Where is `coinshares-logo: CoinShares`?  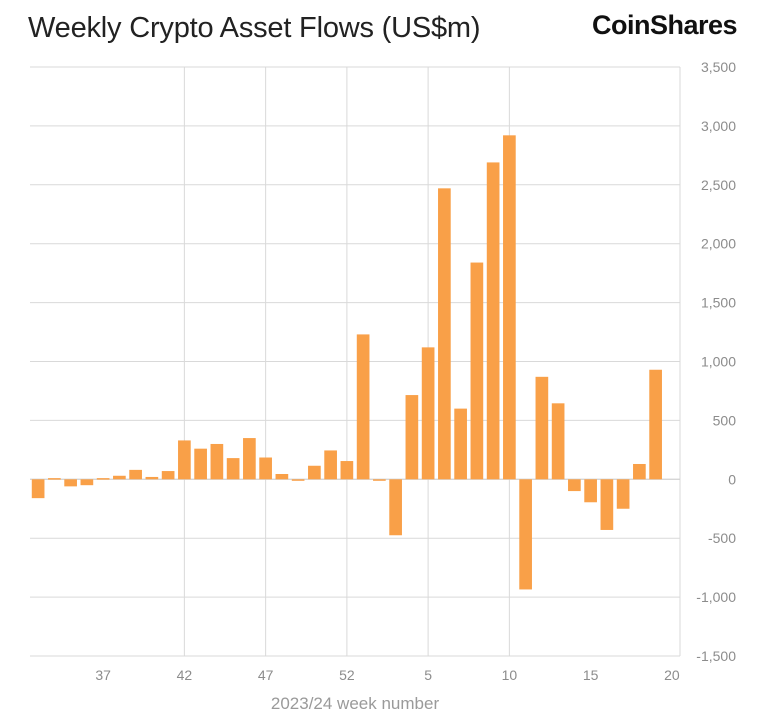
coinshares-logo: CoinShares is located at coordinates (664, 25).